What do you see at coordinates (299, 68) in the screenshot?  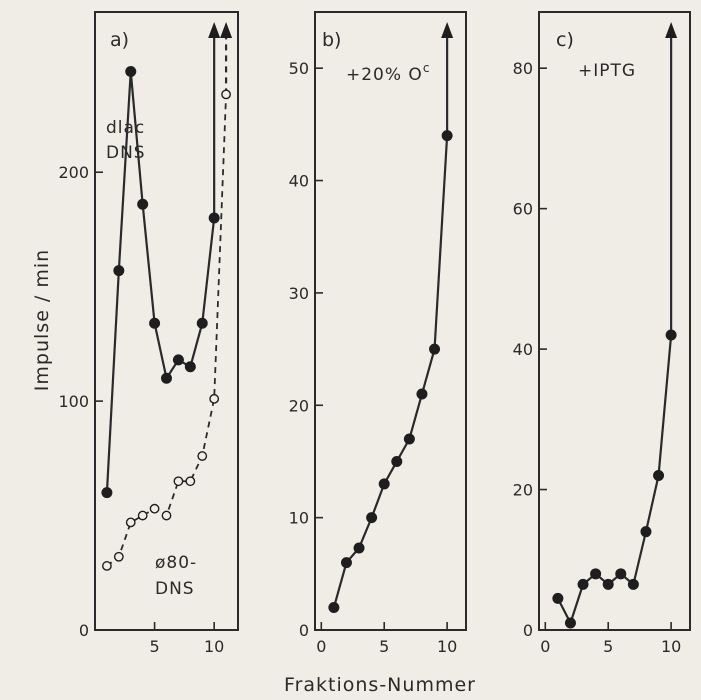 I see `panel-b-ytick-label: 50` at bounding box center [299, 68].